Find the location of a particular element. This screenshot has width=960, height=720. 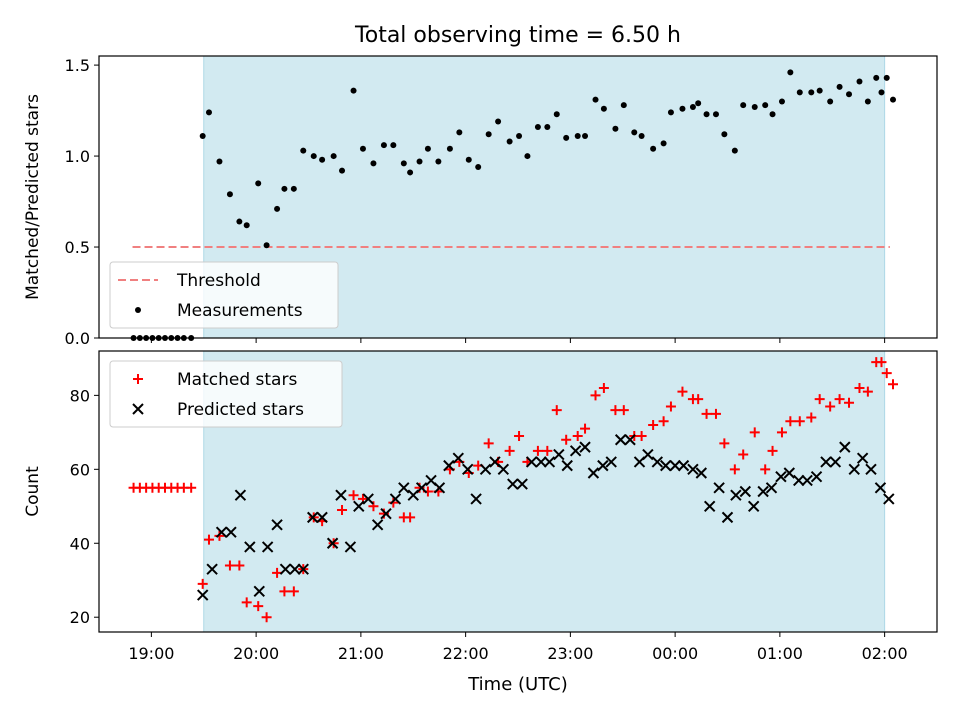

y-tick-label: 0.5 is located at coordinates (77, 247).